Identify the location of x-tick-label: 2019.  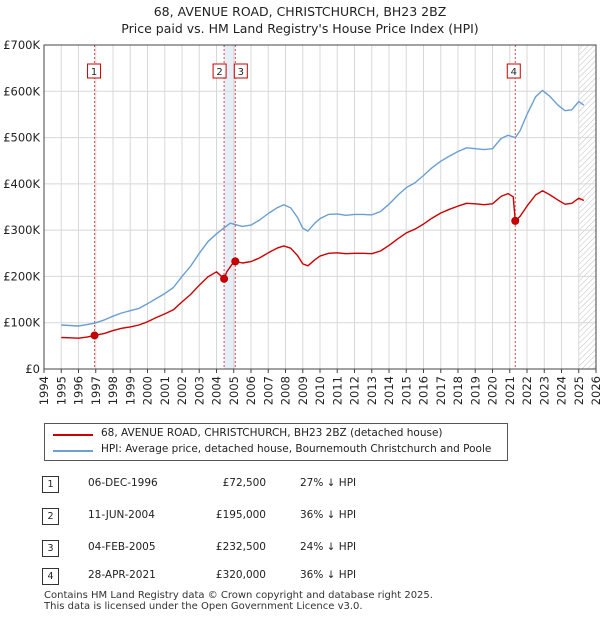
(475, 390).